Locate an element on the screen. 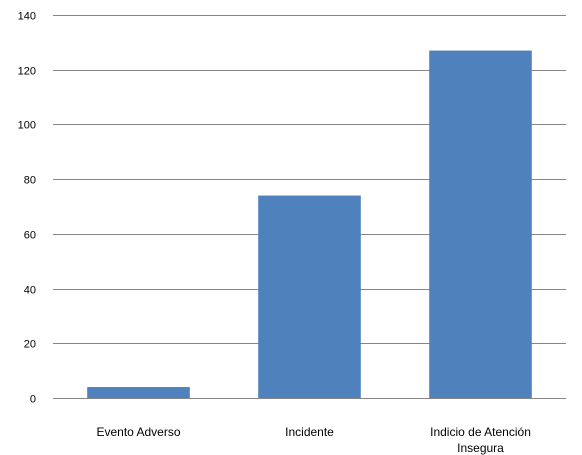 The width and height of the screenshot is (582, 455). x-category-label: Incidente is located at coordinates (309, 432).